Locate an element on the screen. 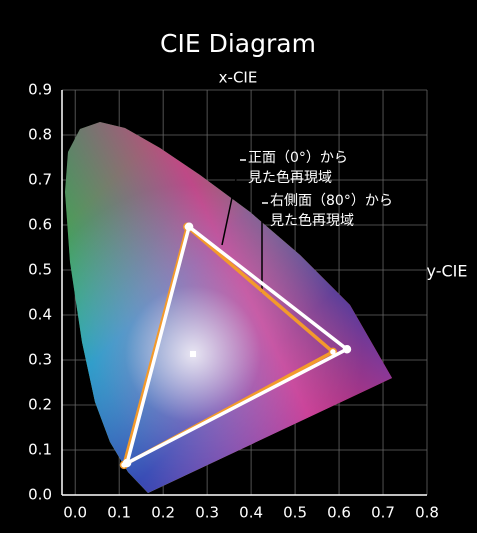 The height and width of the screenshot is (533, 477). y-tick-label: 0.0 is located at coordinates (40, 495).